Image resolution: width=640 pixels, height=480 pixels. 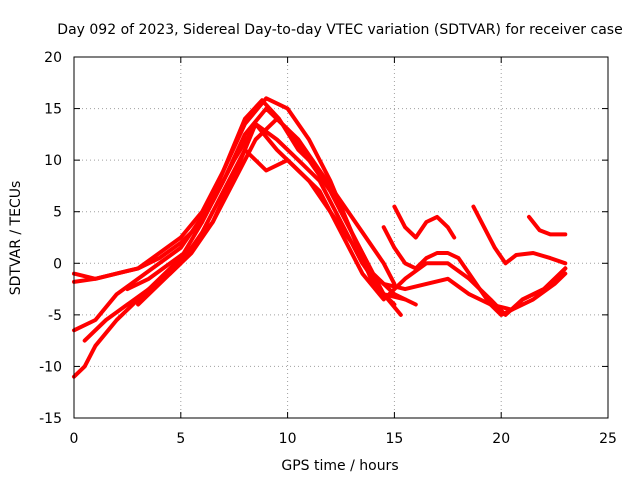 What do you see at coordinates (180, 439) in the screenshot?
I see `x-tick-label: 5` at bounding box center [180, 439].